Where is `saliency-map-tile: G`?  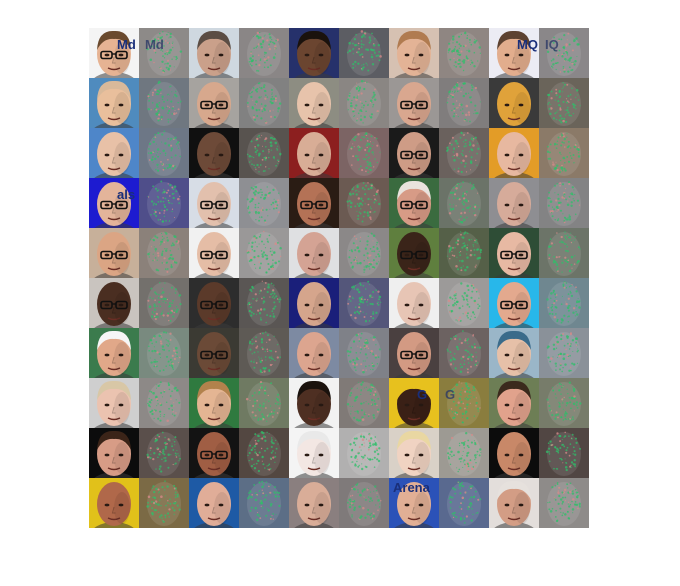
saliency-map-tile: G is located at coordinates (464, 403).